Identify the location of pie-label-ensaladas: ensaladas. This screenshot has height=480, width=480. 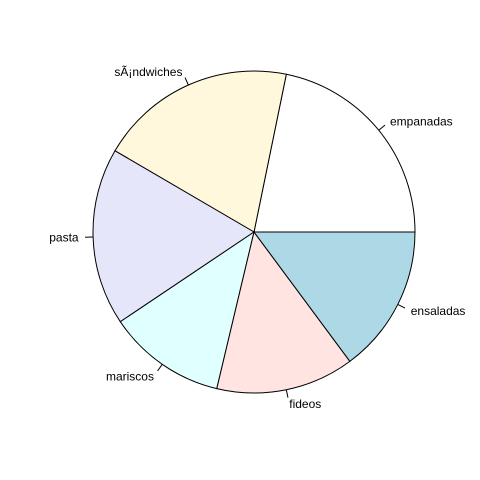
(438, 311).